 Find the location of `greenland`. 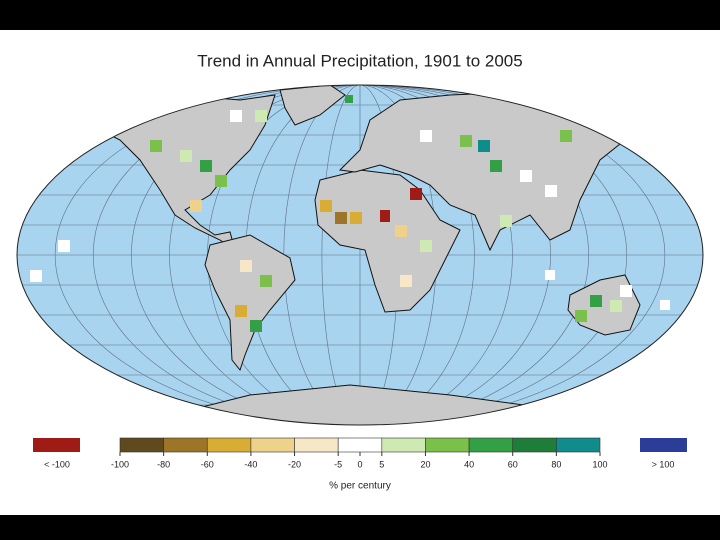

greenland is located at coordinates (312, 105).